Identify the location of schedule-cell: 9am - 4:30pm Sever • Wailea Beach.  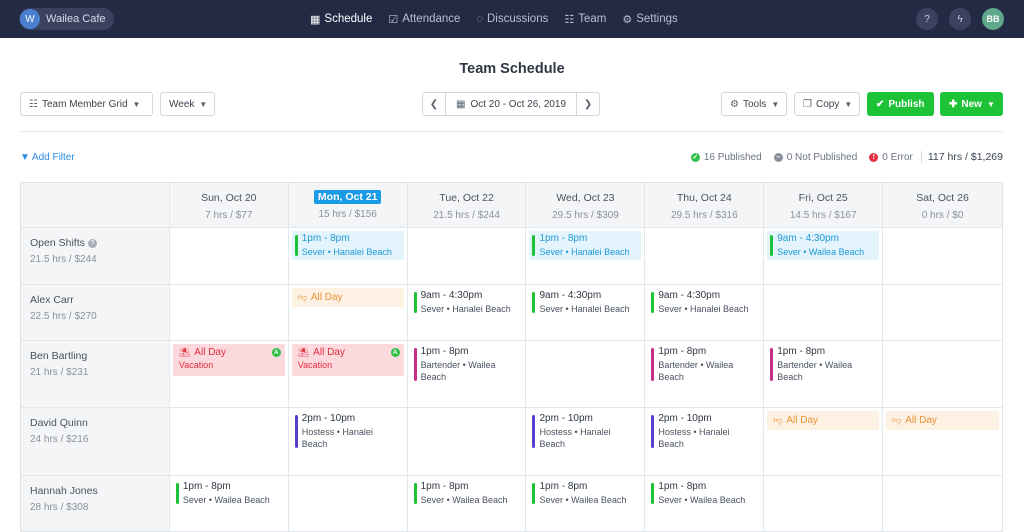
(824, 256).